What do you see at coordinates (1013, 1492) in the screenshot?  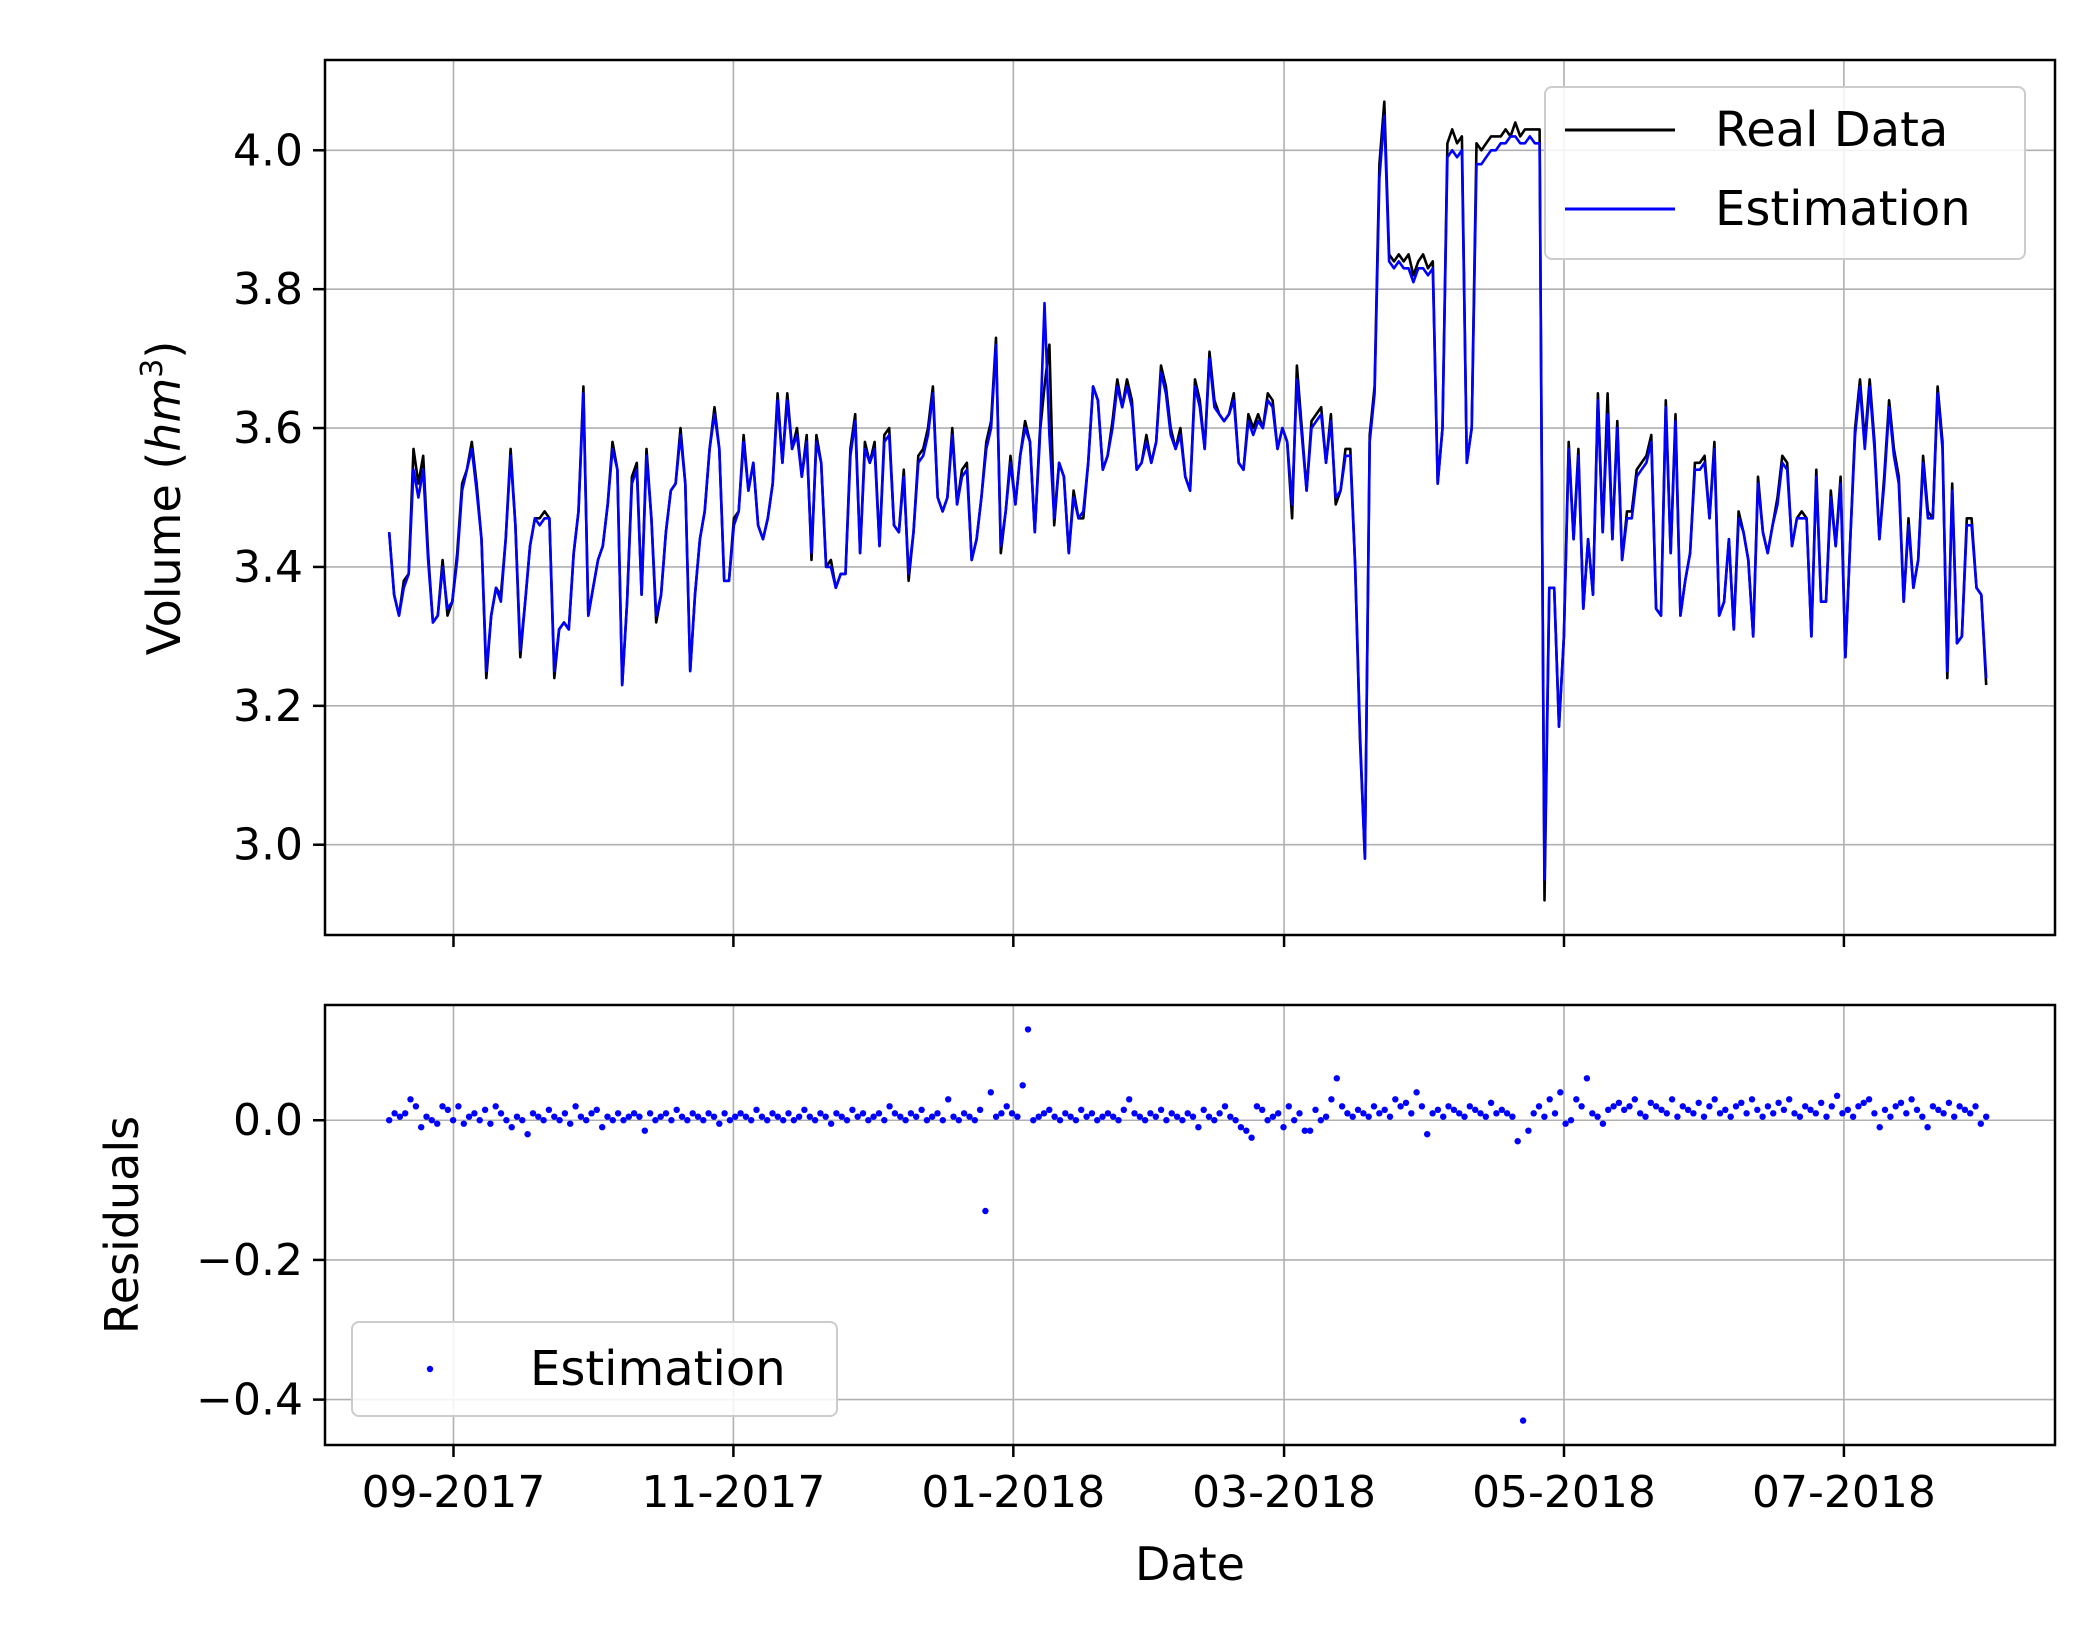 I see `x-tick-label-2: 01-2018` at bounding box center [1013, 1492].